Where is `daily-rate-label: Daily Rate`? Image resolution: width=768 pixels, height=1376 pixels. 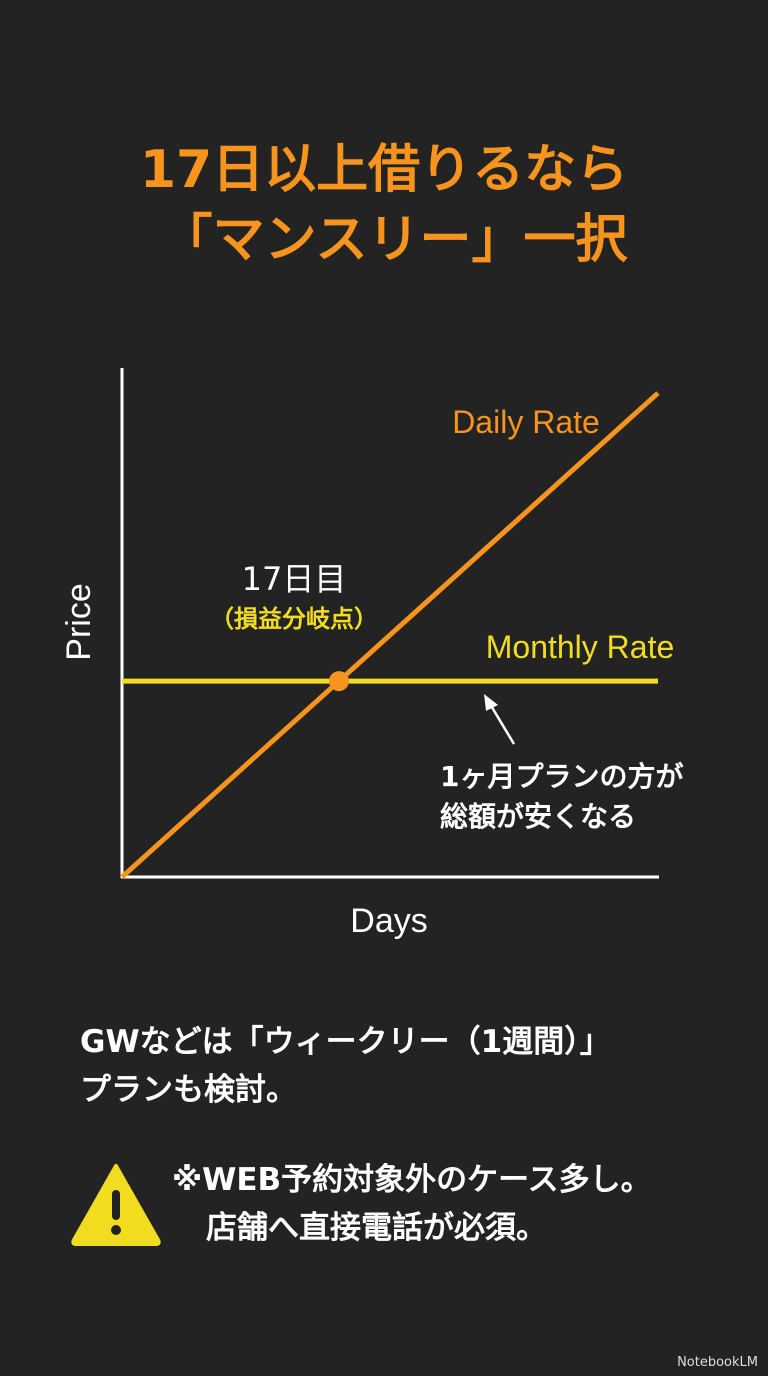 daily-rate-label: Daily Rate is located at coordinates (526, 422).